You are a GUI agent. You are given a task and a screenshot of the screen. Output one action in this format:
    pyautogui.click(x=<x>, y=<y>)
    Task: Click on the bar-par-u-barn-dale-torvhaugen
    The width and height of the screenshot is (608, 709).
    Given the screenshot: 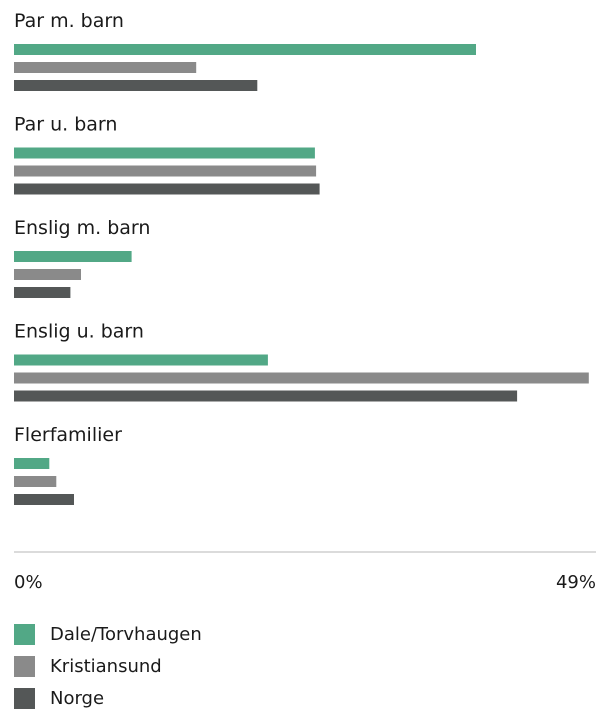 What is the action you would take?
    pyautogui.click(x=164, y=153)
    